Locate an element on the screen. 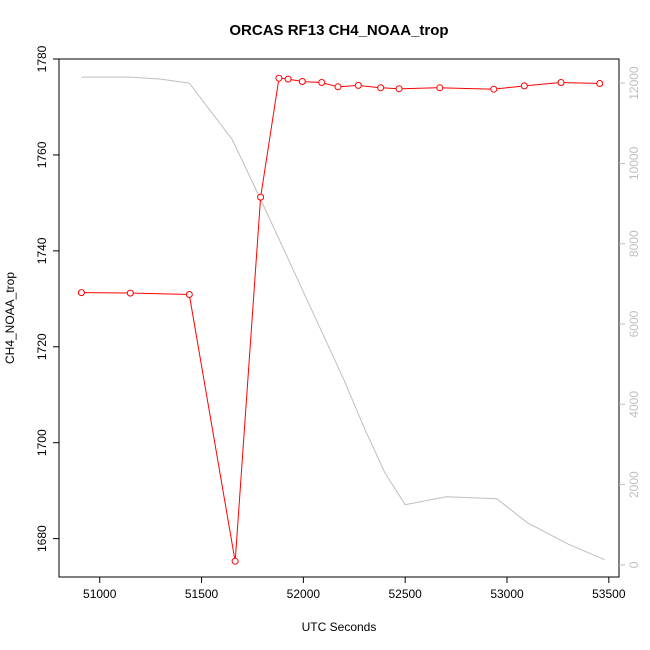 The image size is (650, 650). y-tick-label: 1700 is located at coordinates (42, 442).